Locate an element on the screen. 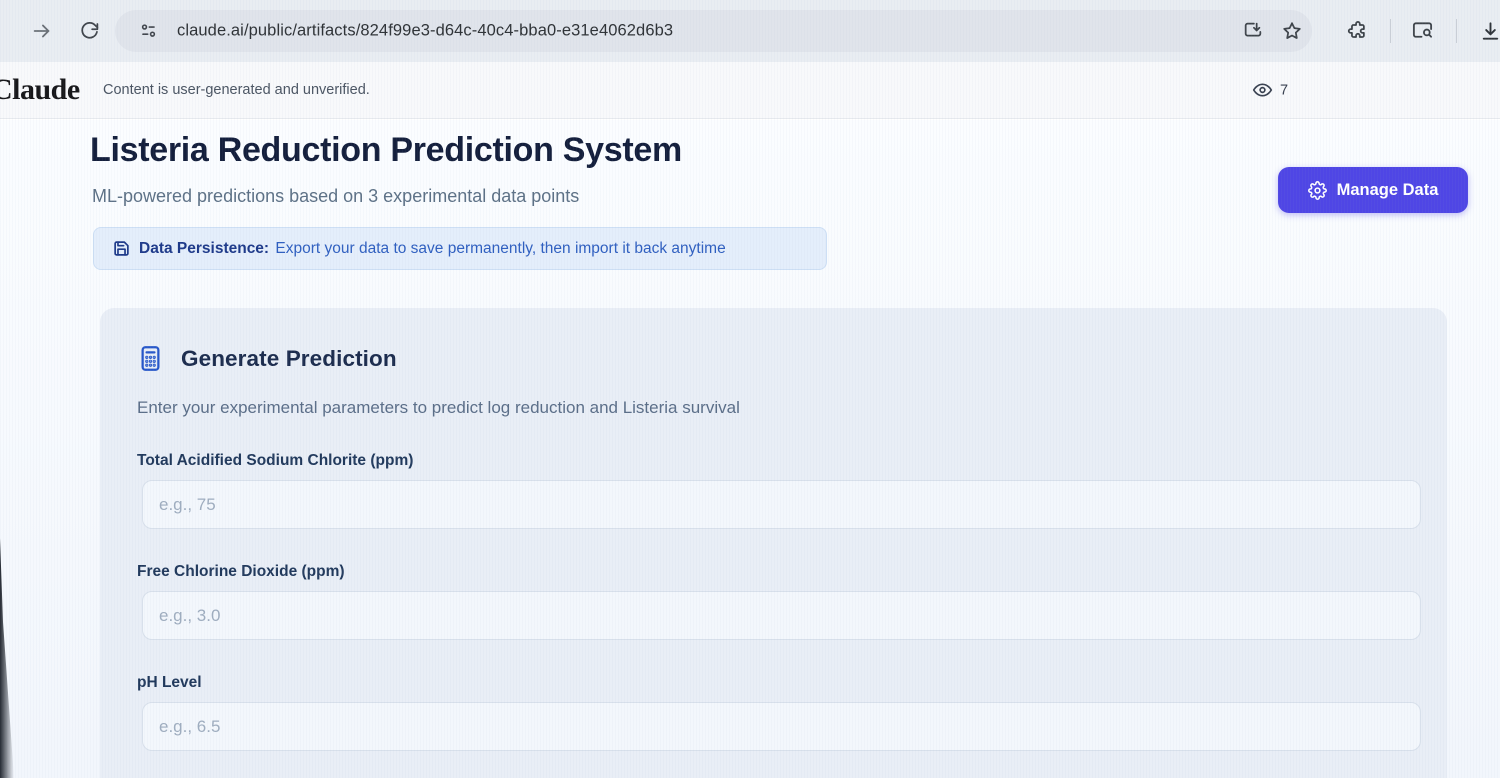 This screenshot has width=1500, height=778. sodium-chlorite-input is located at coordinates (781, 504).